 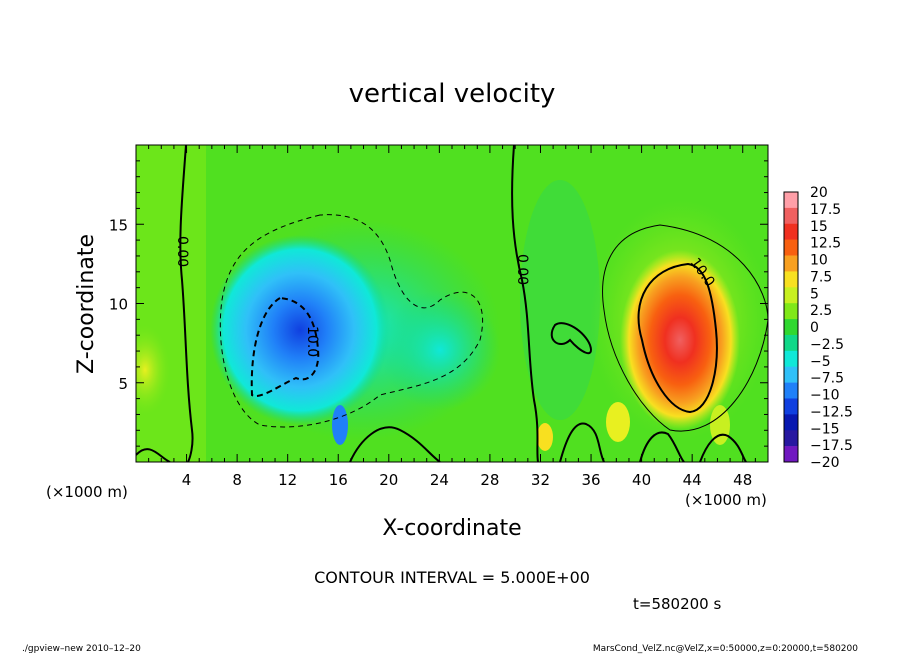 What do you see at coordinates (692, 480) in the screenshot?
I see `x-tick-label: 44` at bounding box center [692, 480].